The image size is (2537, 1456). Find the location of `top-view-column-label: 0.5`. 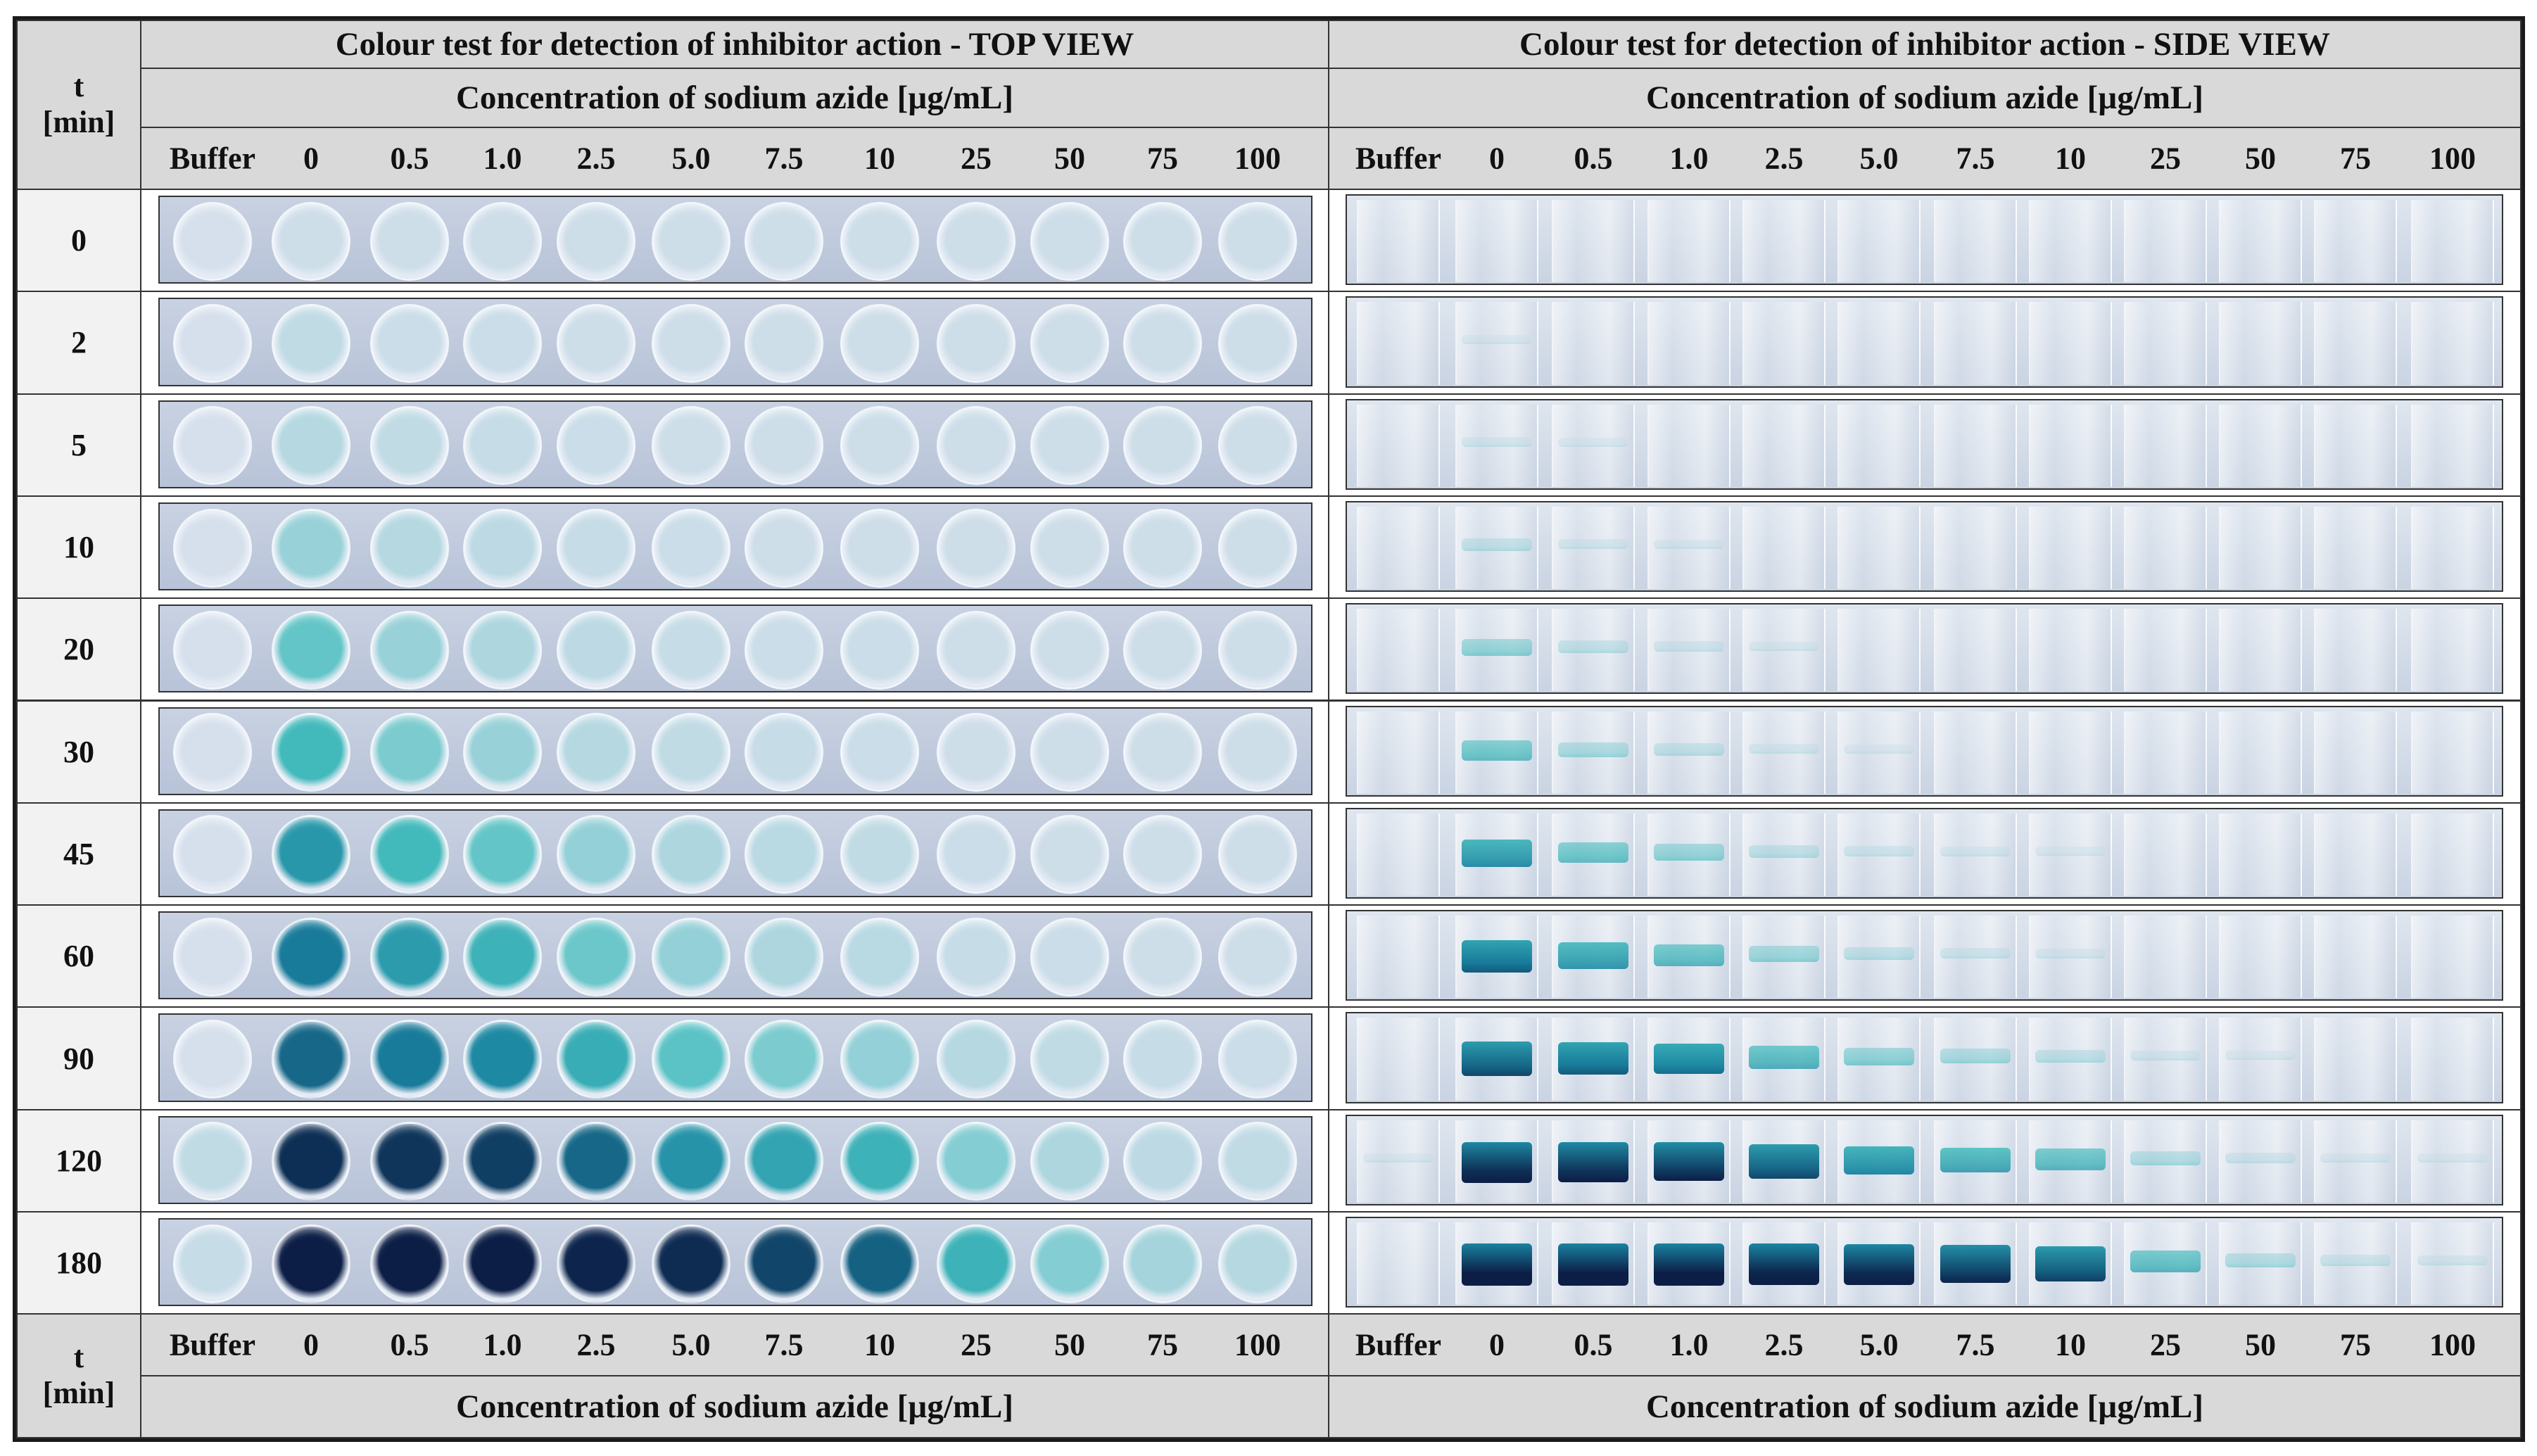

top-view-column-label: 0.5 is located at coordinates (409, 158).